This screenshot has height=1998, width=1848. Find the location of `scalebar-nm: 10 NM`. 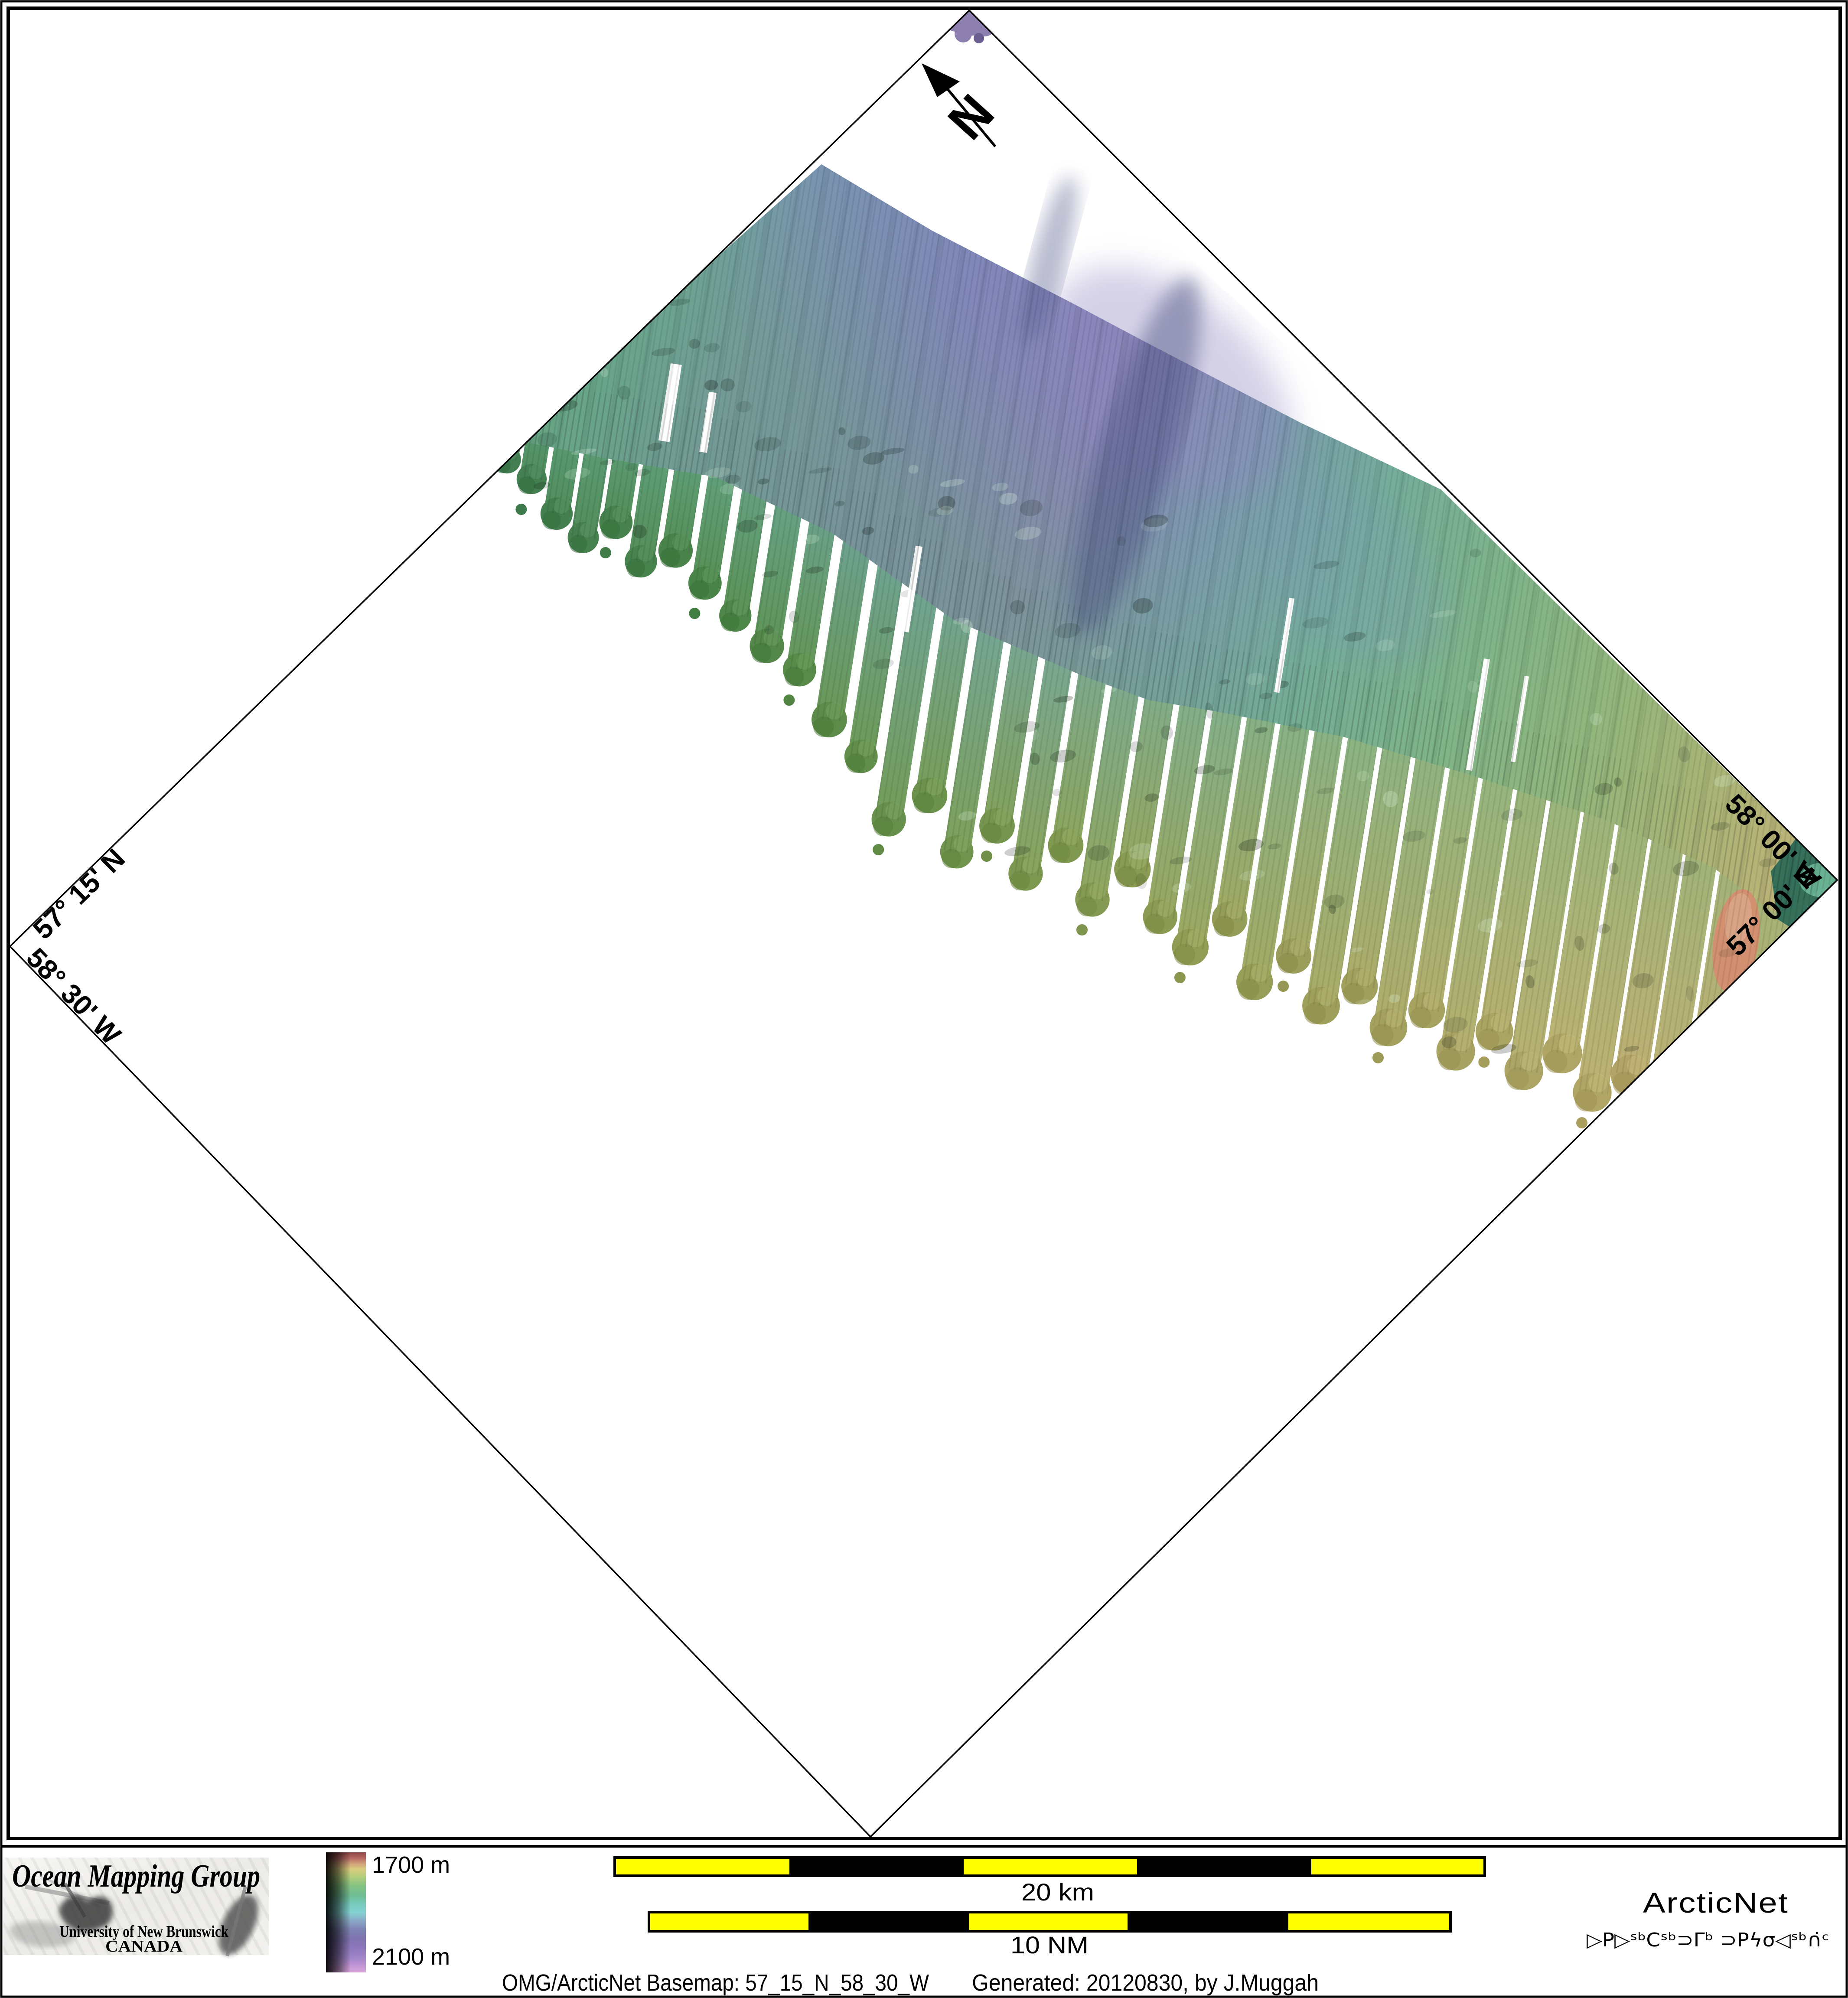

scalebar-nm: 10 NM is located at coordinates (1050, 1935).